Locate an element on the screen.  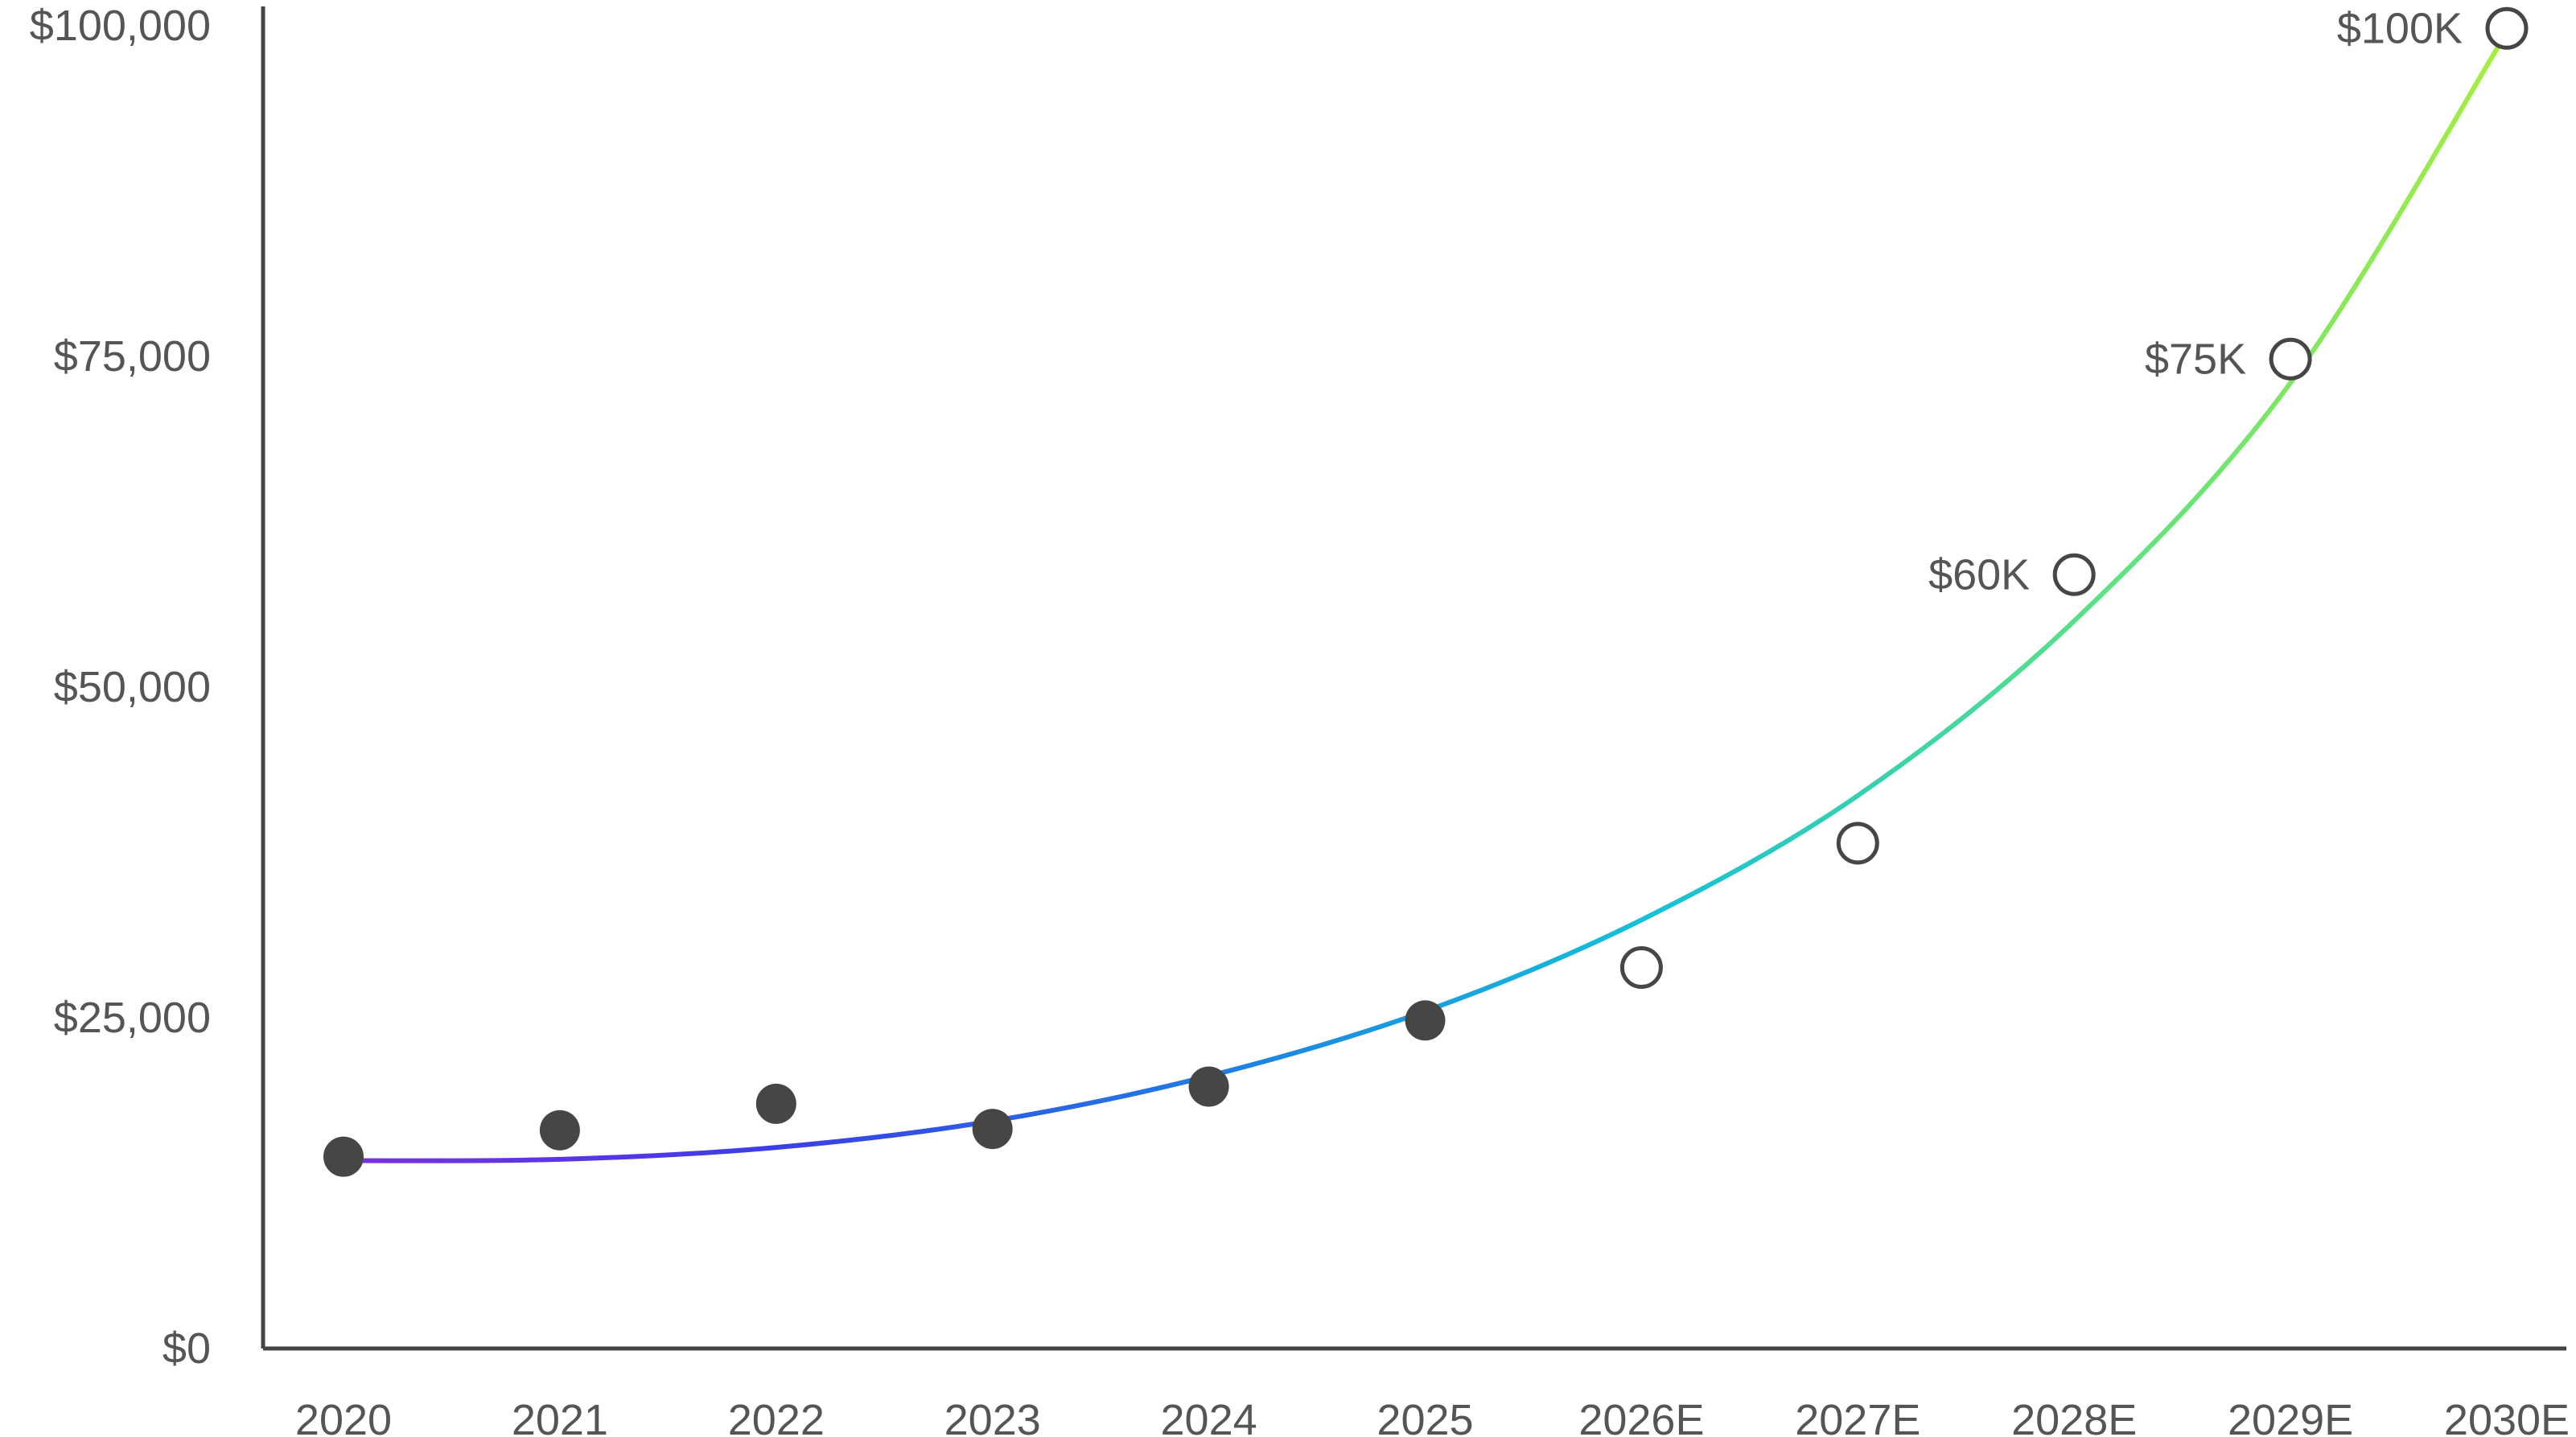
y-tick-label: $0 is located at coordinates (187, 1348).